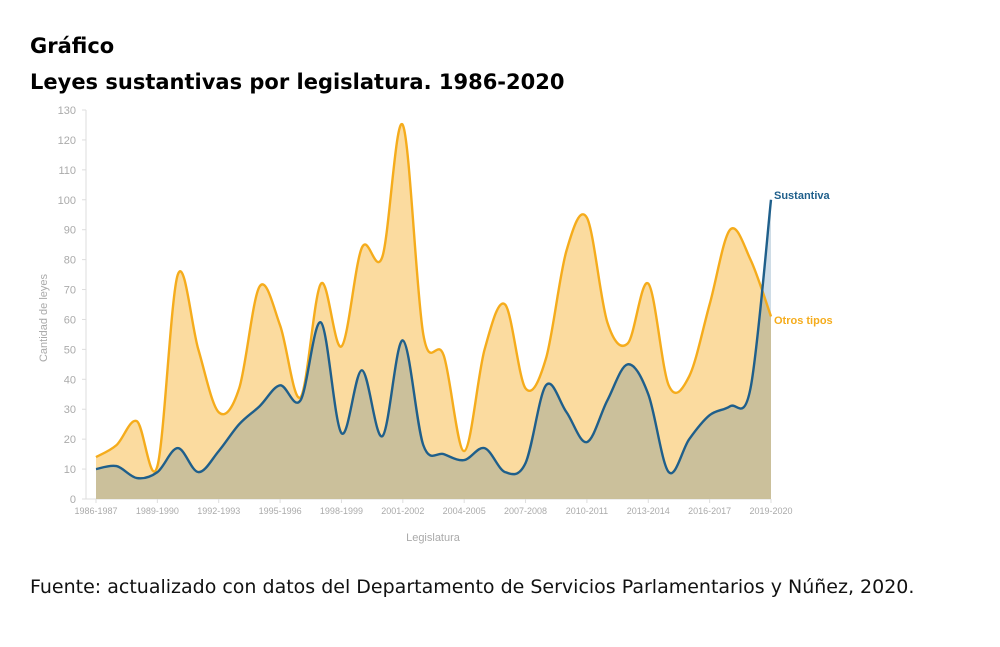 The image size is (1000, 647). What do you see at coordinates (70, 350) in the screenshot?
I see `y-tick-label: 50` at bounding box center [70, 350].